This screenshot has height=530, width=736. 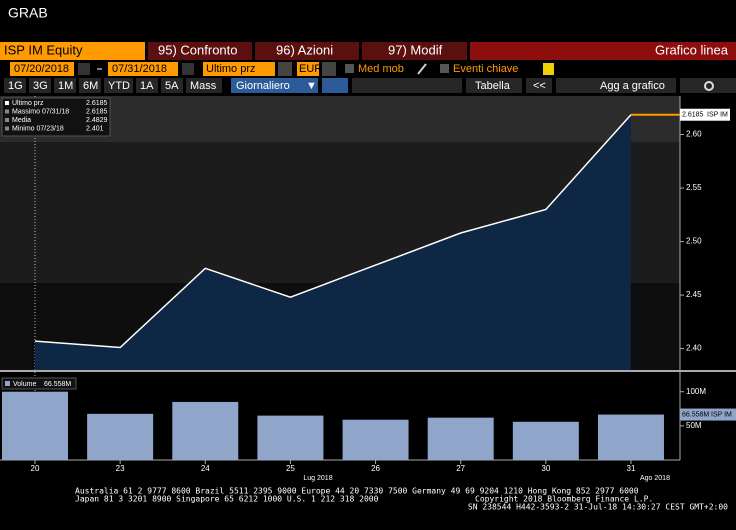 I want to click on legend-label: Media, so click(x=21, y=120).